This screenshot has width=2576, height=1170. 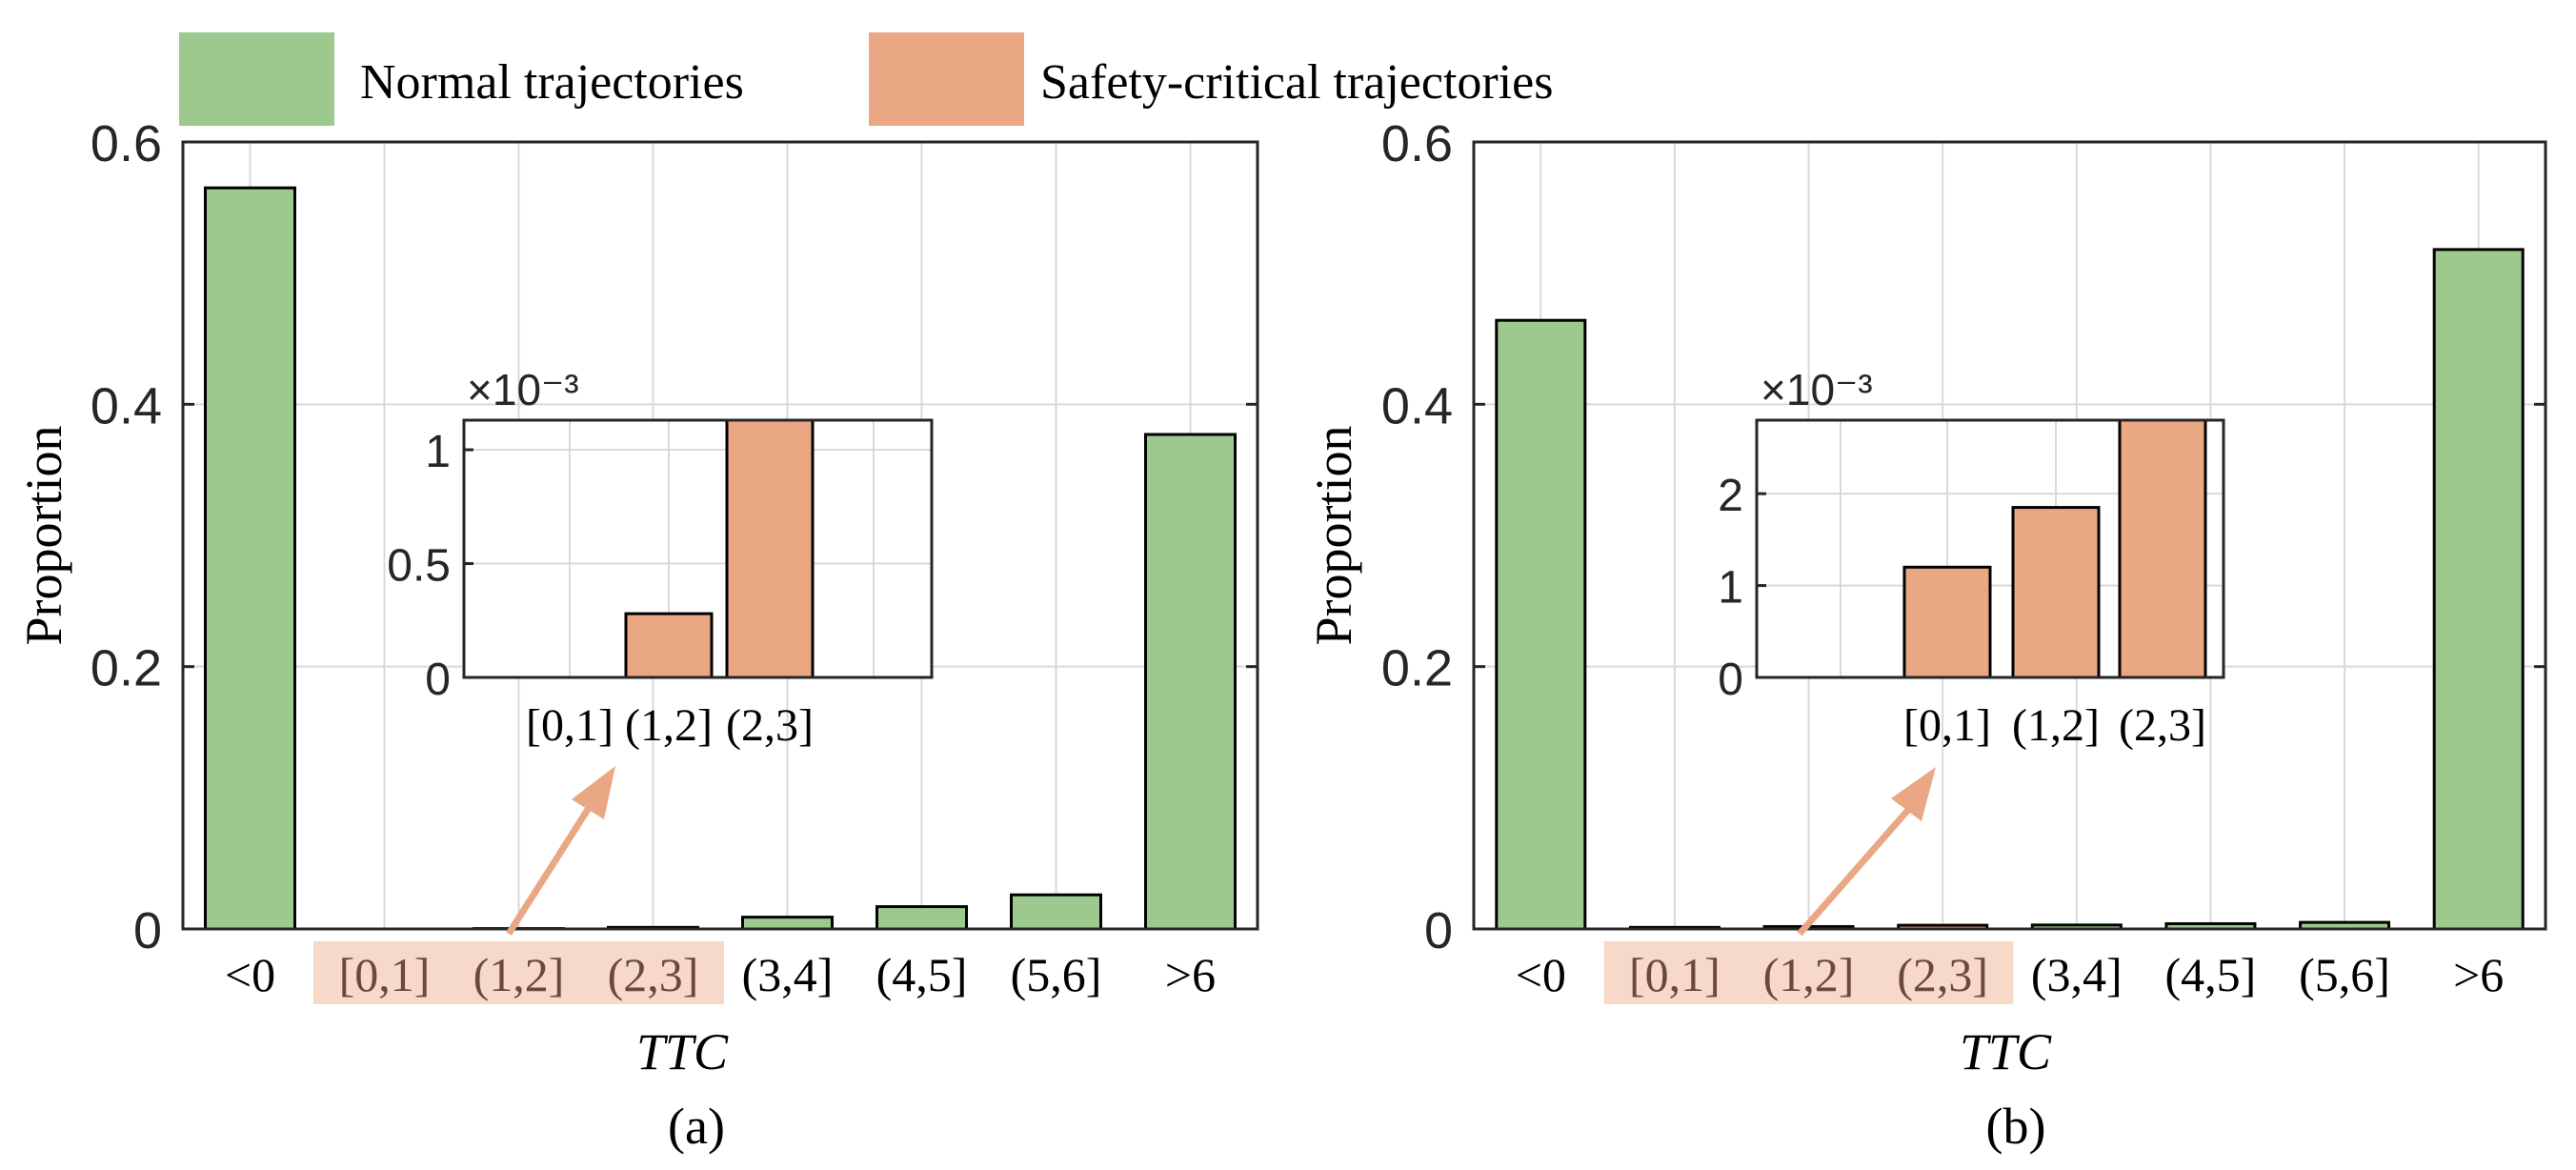 I want to click on inset-y-ticks: 0 1 2, so click(x=1742, y=588).